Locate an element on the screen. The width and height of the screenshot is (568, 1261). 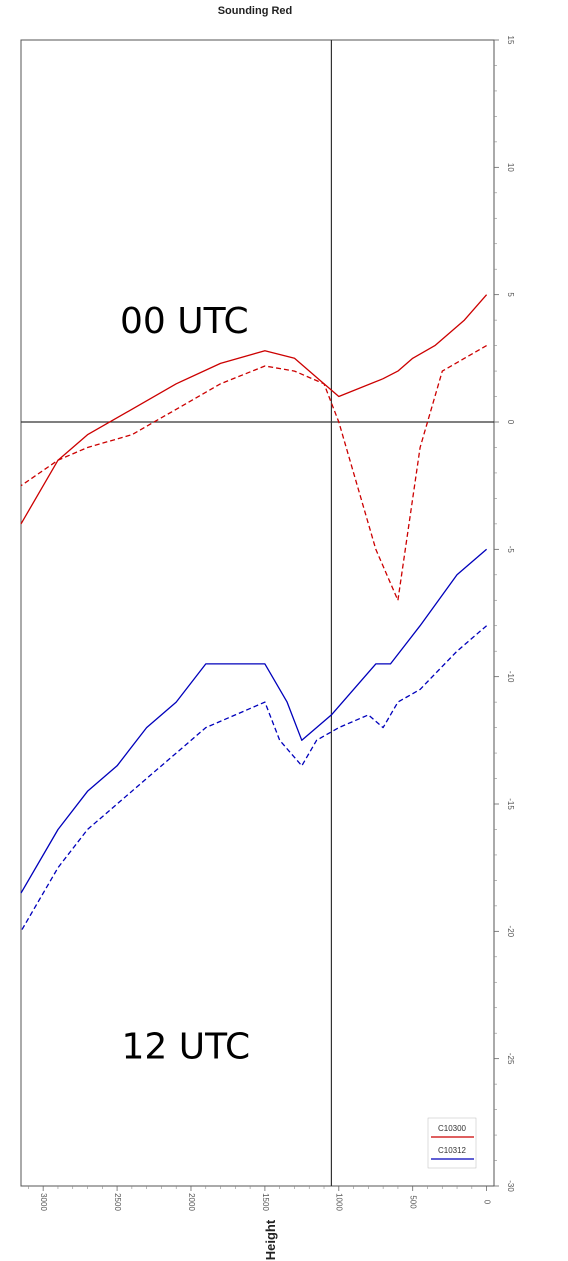
annotation-00-utc: 00 UTC is located at coordinates (184, 321).